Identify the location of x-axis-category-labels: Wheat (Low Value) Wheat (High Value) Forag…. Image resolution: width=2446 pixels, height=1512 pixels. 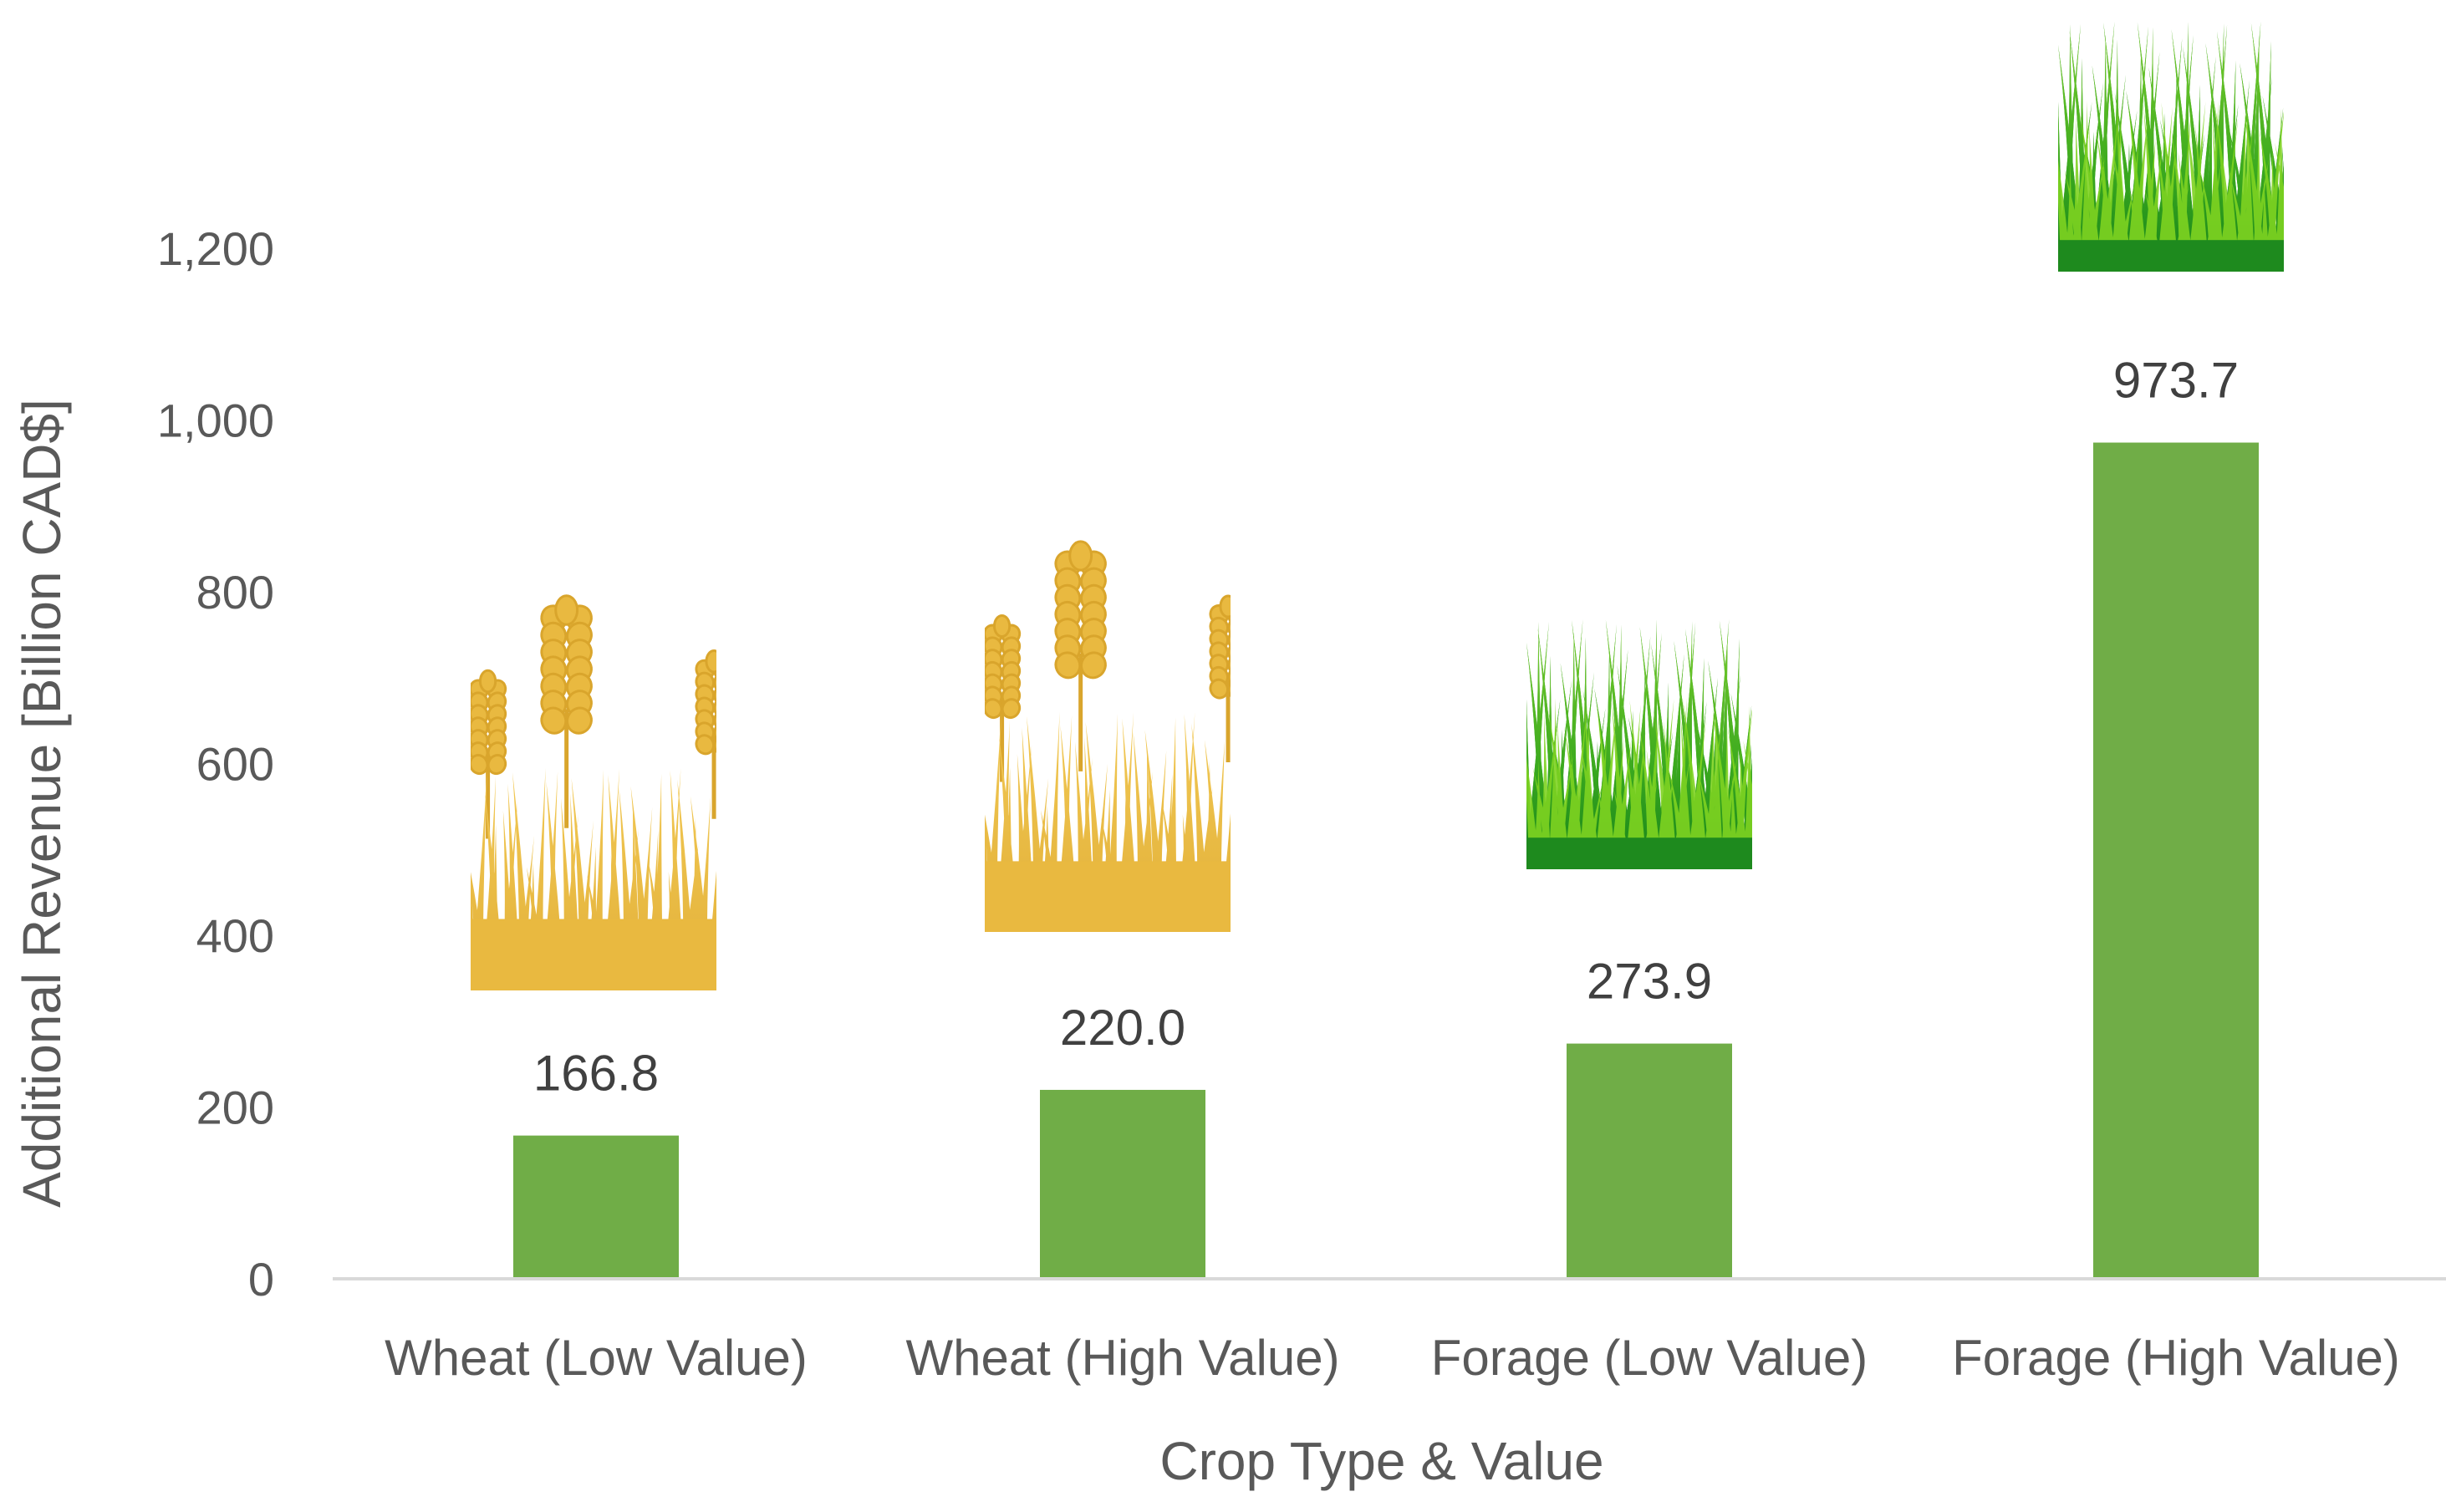
(1392, 1358).